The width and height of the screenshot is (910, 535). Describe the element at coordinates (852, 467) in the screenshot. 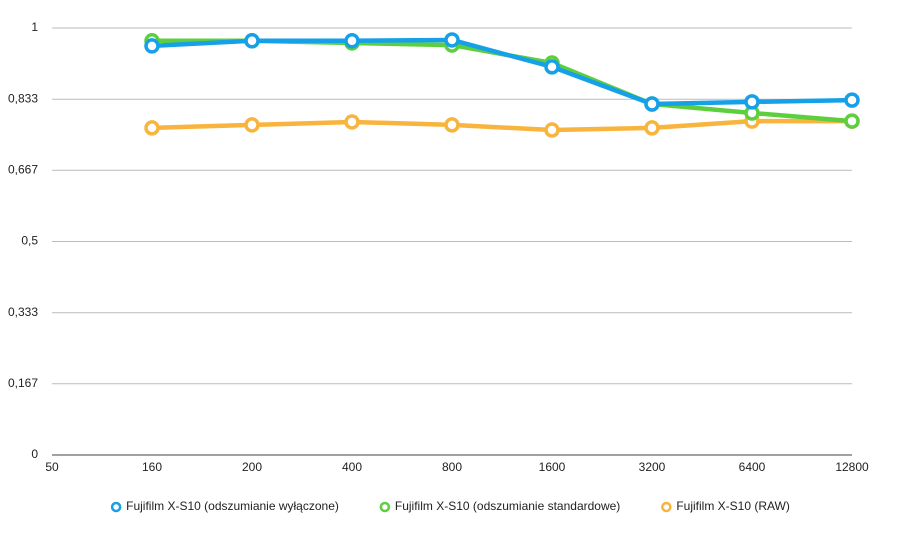

I see `x-tick-label: 12800` at that location.